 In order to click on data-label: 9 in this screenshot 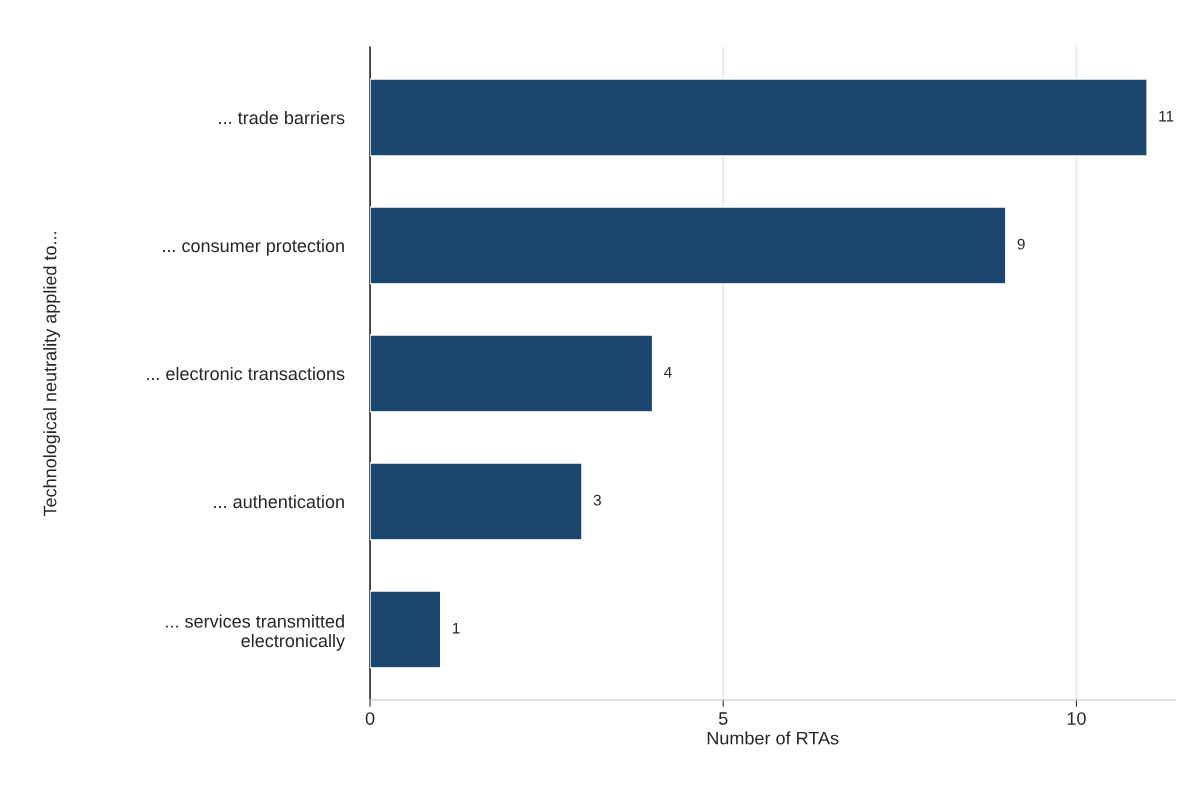, I will do `click(1021, 244)`.